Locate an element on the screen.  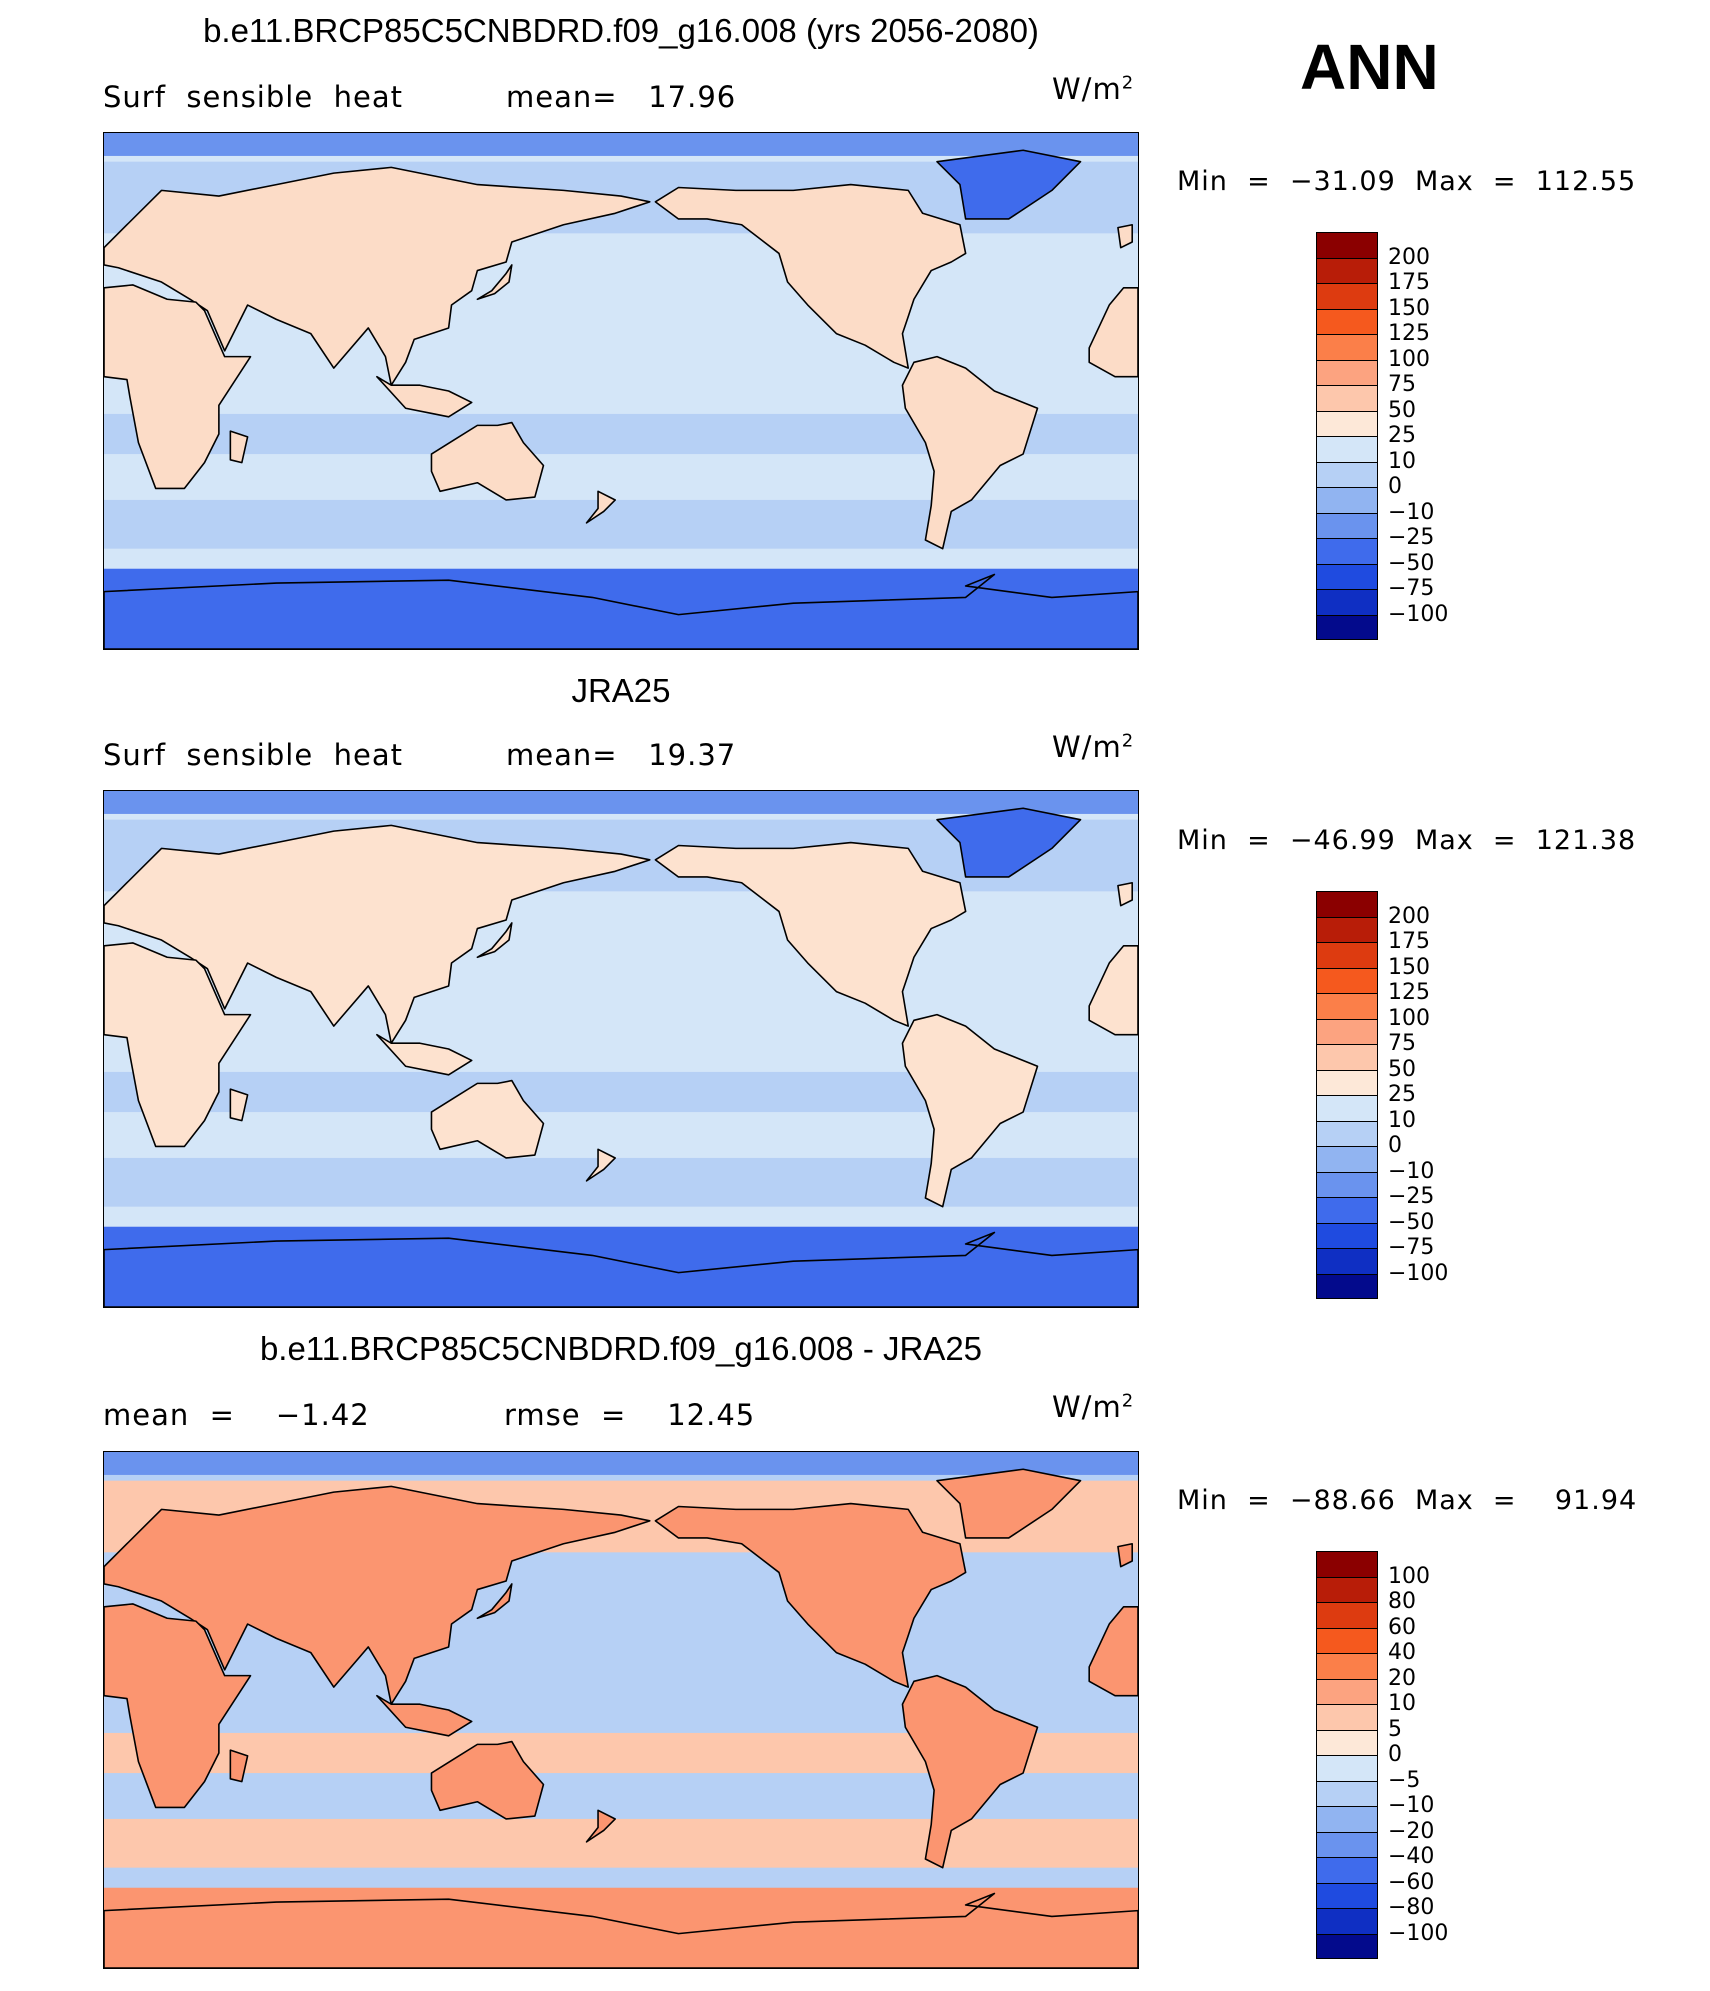
colorbar-tick-label: −20 is located at coordinates (1411, 1831).